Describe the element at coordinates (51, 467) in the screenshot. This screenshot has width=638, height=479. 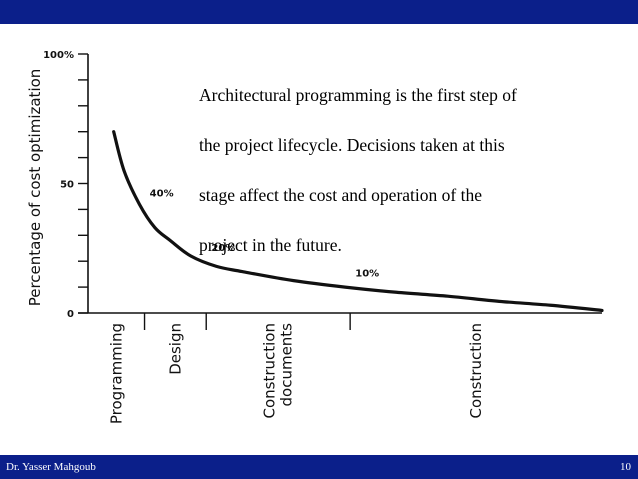
I see `footer-author: Dr. Yasser Mahgoub` at that location.